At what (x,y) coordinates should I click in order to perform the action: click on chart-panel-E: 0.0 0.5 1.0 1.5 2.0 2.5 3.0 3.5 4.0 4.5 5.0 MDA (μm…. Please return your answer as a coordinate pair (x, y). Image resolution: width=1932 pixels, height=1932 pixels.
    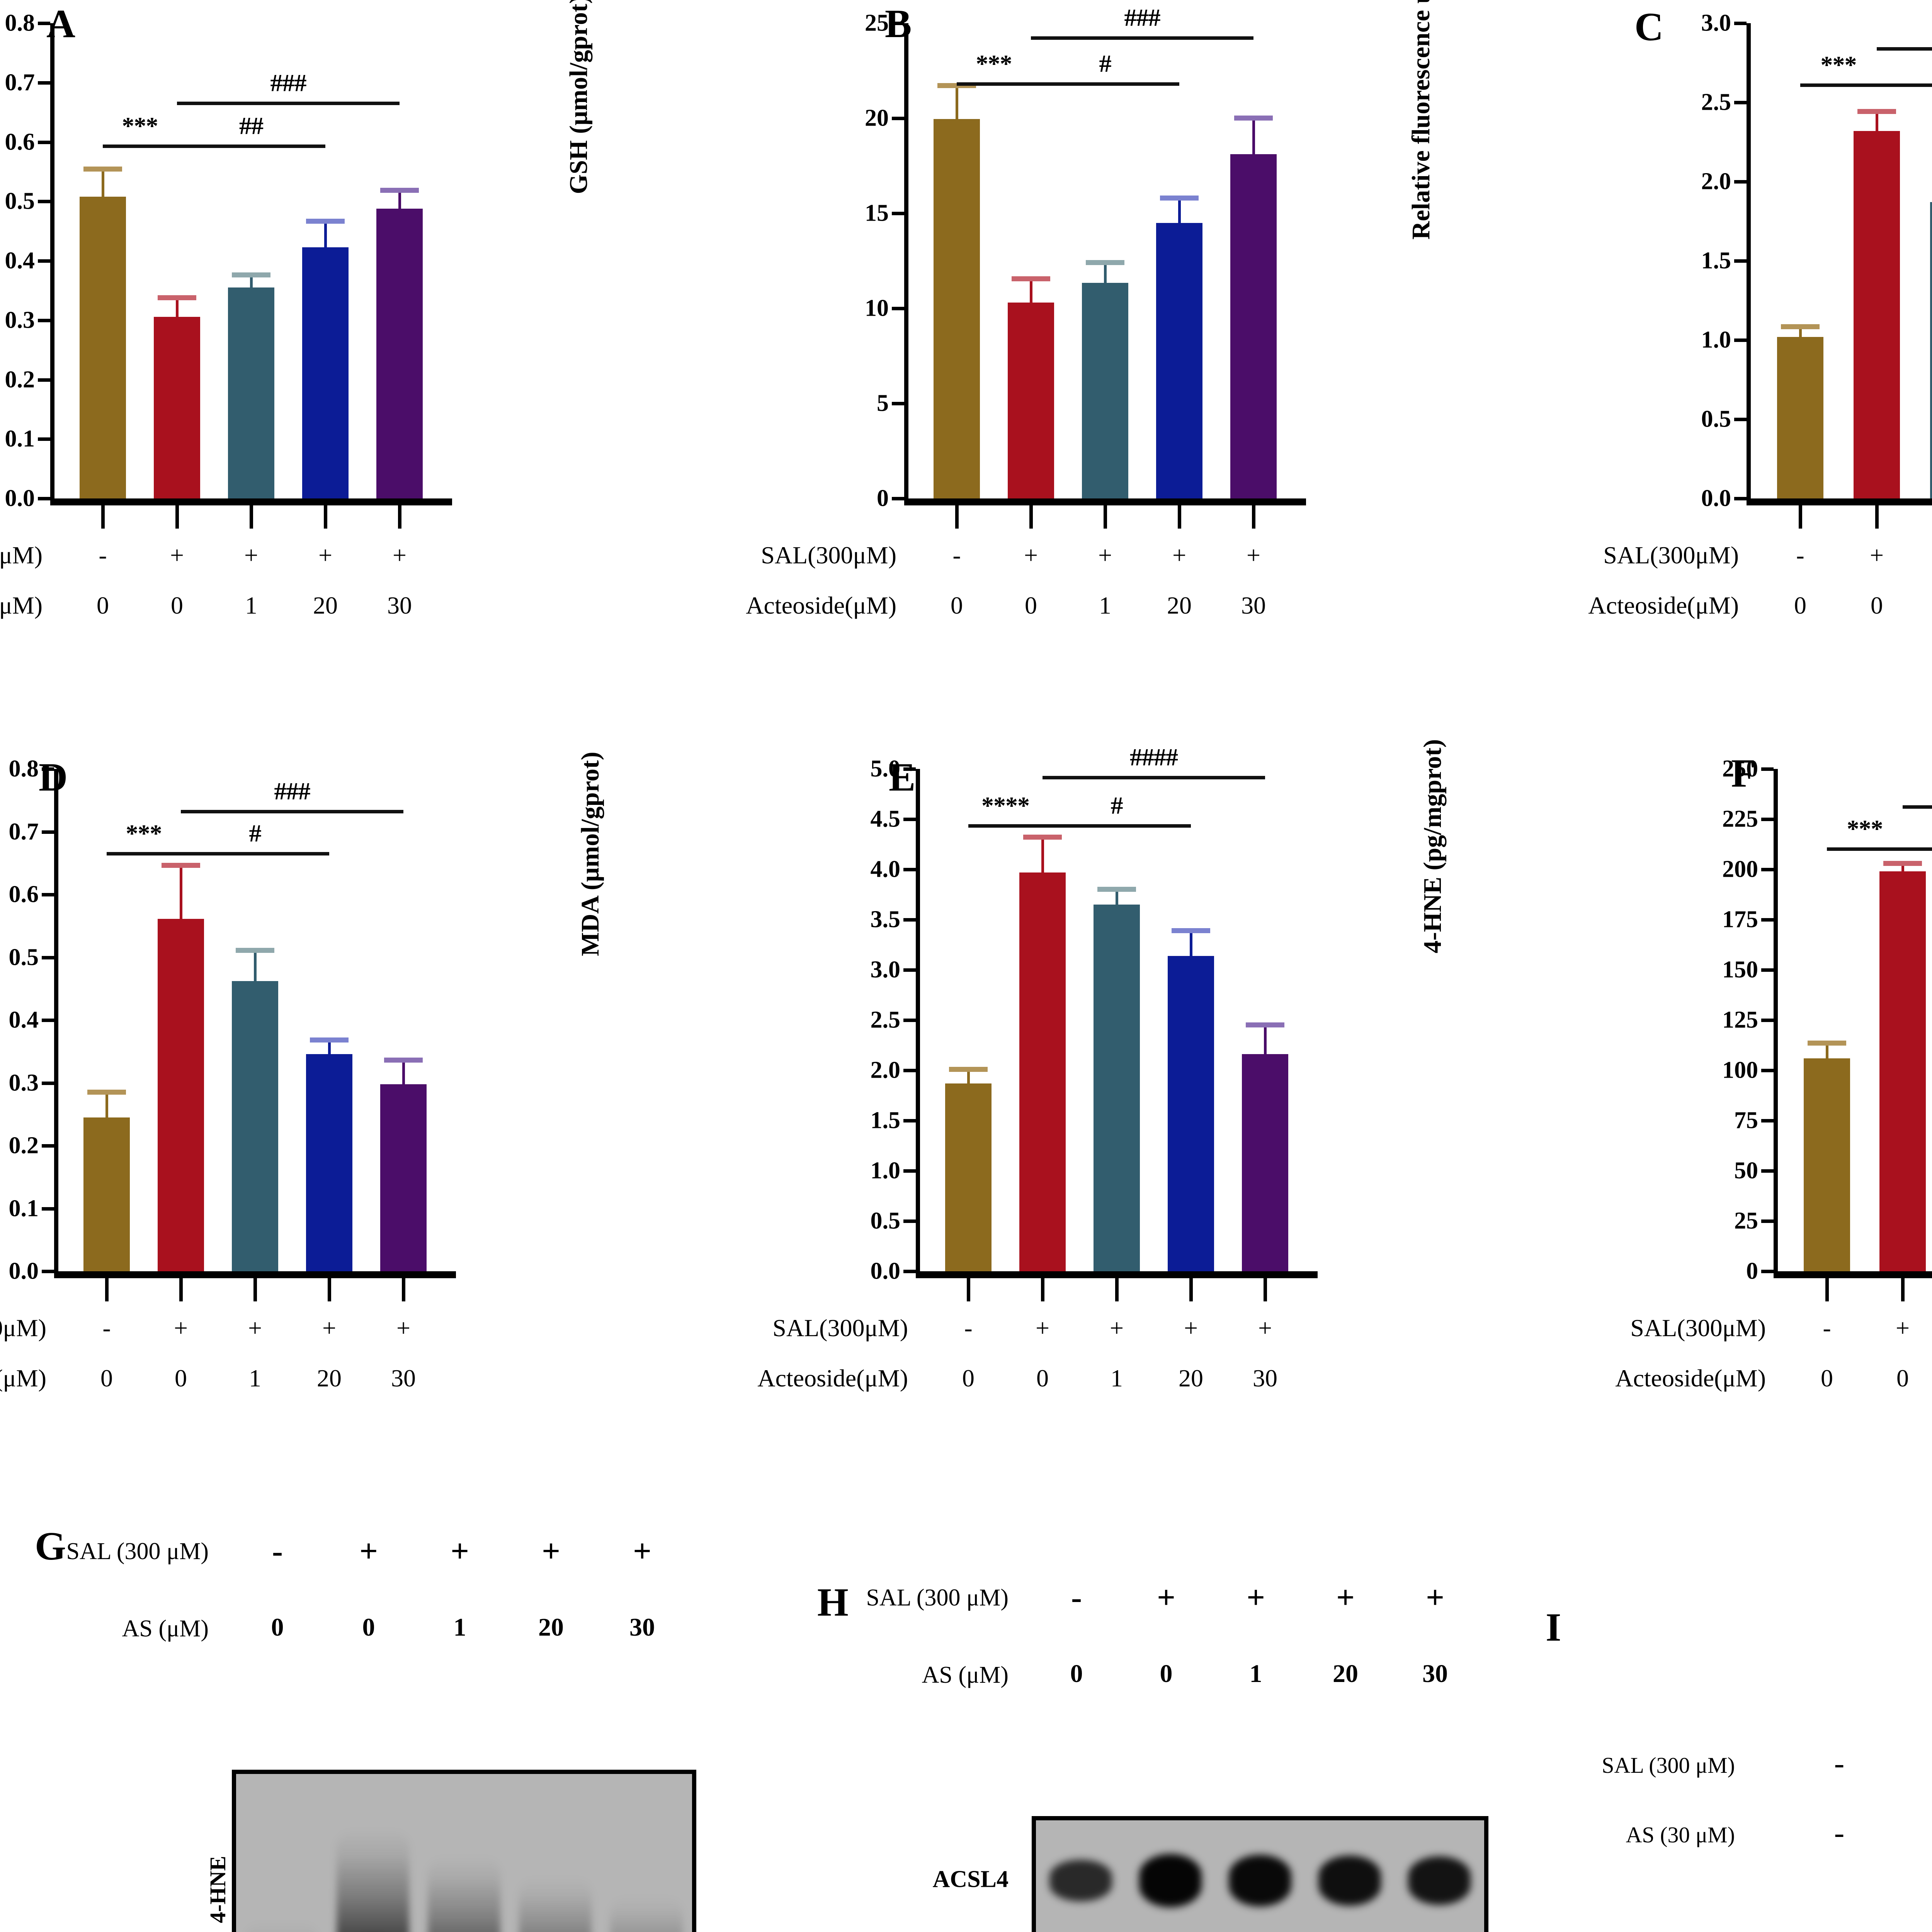
    Looking at the image, I should click on (947, 1067).